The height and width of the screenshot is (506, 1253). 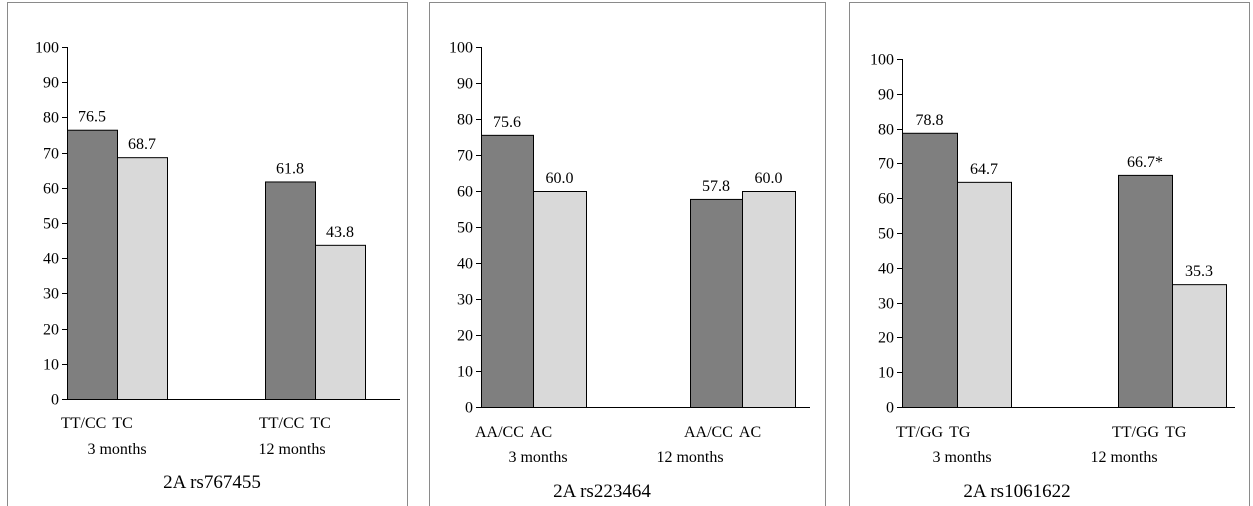 What do you see at coordinates (930, 270) in the screenshot?
I see `bar-tt-gg-3m` at bounding box center [930, 270].